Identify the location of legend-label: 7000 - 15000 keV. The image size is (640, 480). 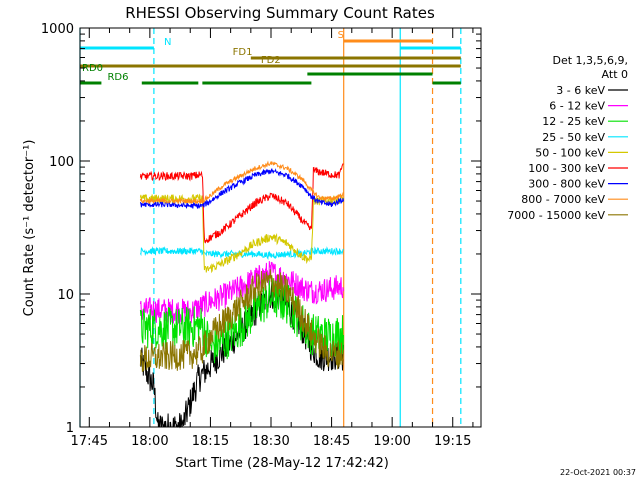
(556, 215).